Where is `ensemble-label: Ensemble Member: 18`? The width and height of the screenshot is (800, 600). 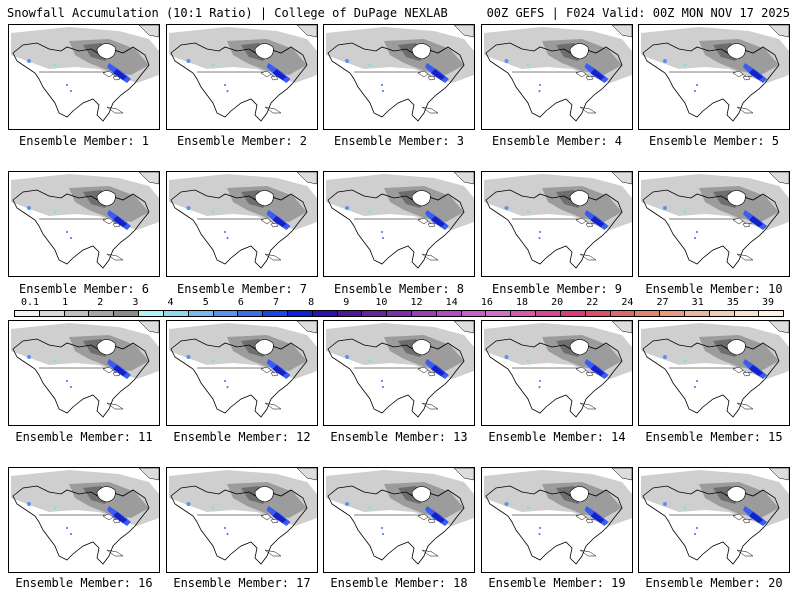
ensemble-label: Ensemble Member: 18 is located at coordinates (399, 583).